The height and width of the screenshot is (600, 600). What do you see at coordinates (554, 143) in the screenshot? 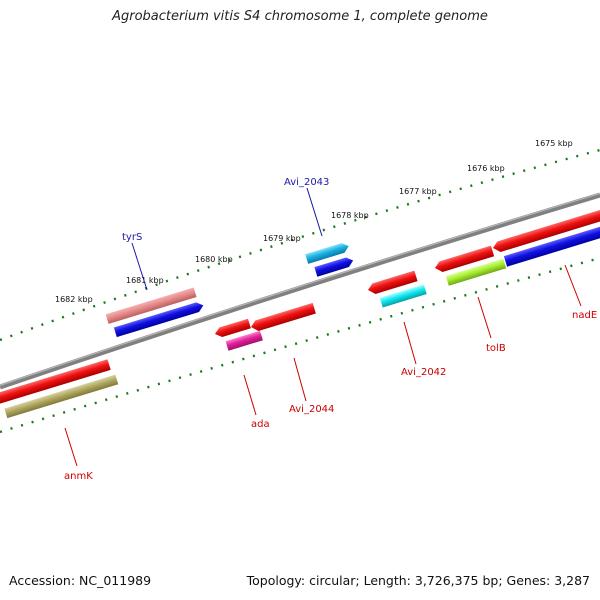
I see `kbp-label: 1675 kbp` at bounding box center [554, 143].